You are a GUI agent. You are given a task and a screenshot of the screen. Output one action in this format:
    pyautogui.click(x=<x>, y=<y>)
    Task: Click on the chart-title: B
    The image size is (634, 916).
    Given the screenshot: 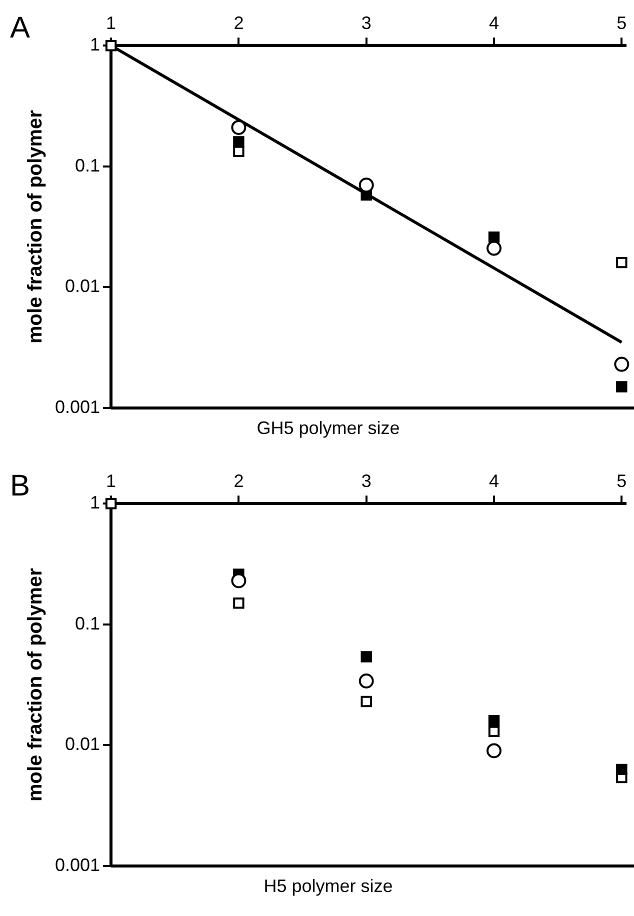 What is the action you would take?
    pyautogui.click(x=20, y=485)
    